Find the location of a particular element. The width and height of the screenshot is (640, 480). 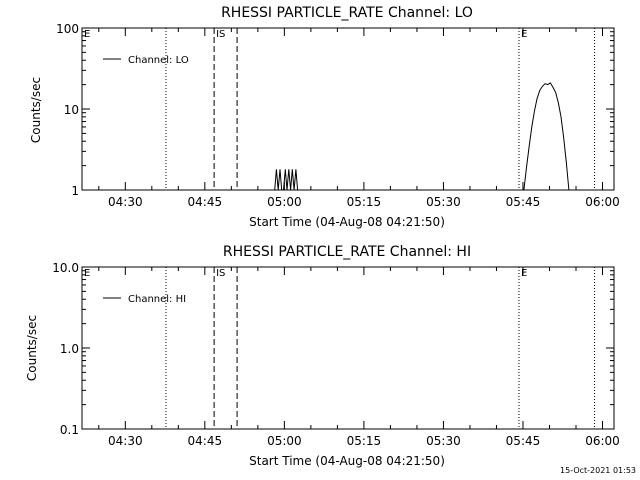

chart-title: RHESSI PARTICLE_RATE Channel: HI is located at coordinates (347, 252).